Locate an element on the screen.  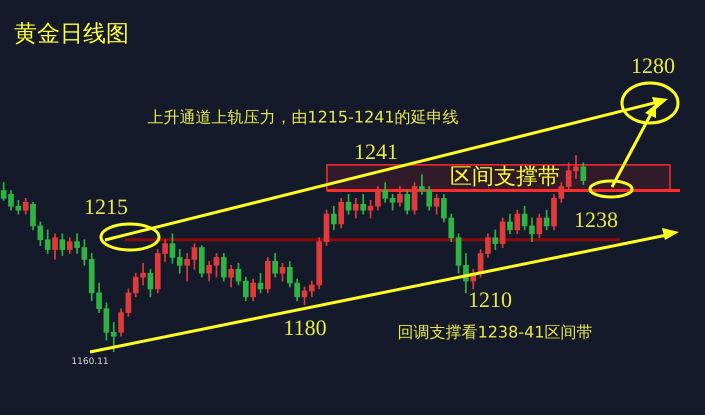
text: 1160.11 is located at coordinates (90, 362).